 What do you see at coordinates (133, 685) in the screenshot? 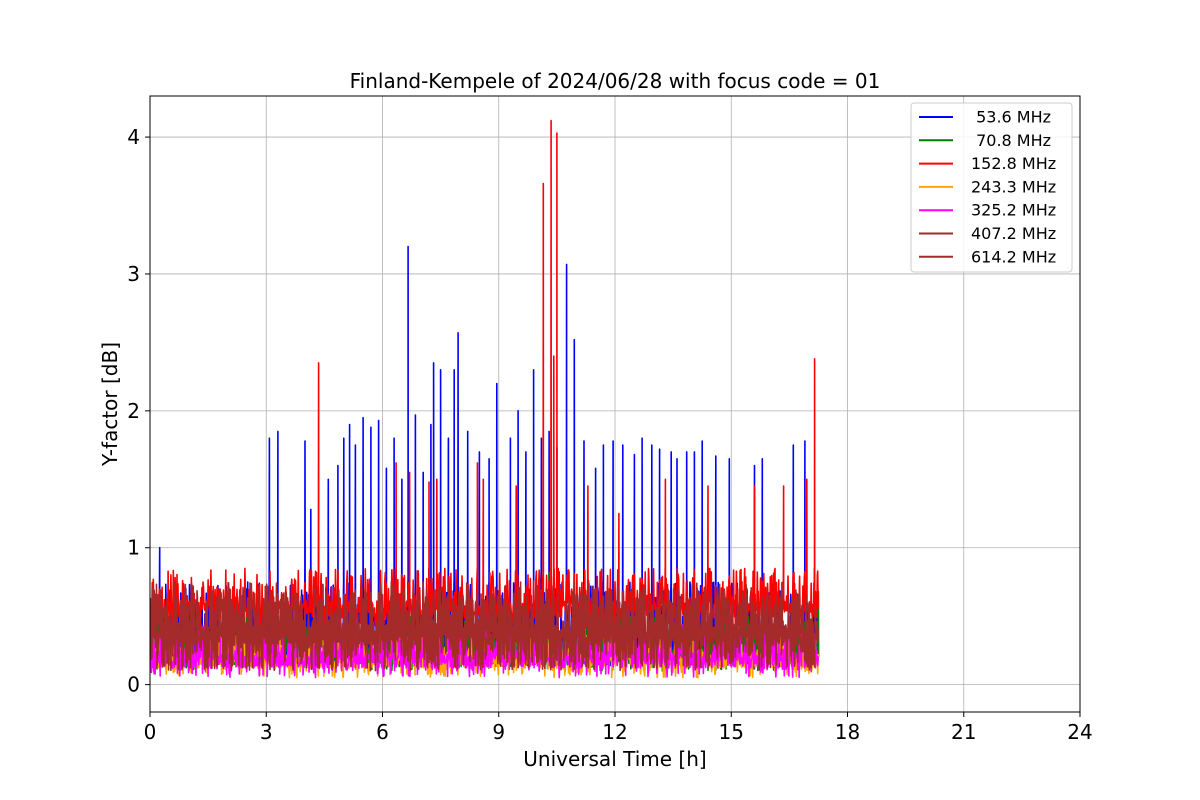
I see `y-tick-label: 0` at bounding box center [133, 685].